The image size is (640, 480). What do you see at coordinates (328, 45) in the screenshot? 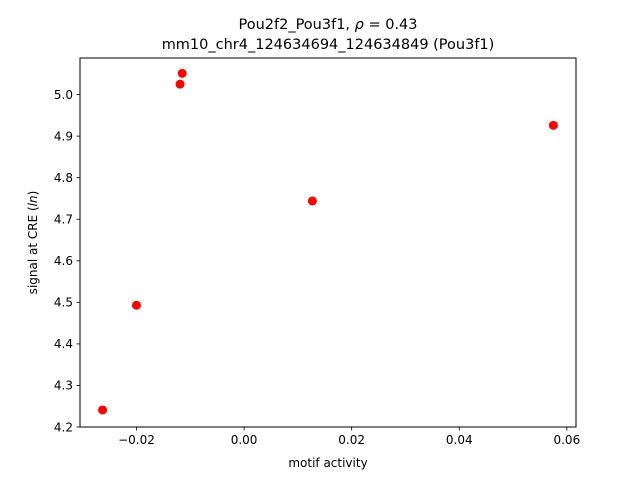
I see `chart-title-line2: mm10_chr4_124634694_124634849 (Pou3f1)` at bounding box center [328, 45].